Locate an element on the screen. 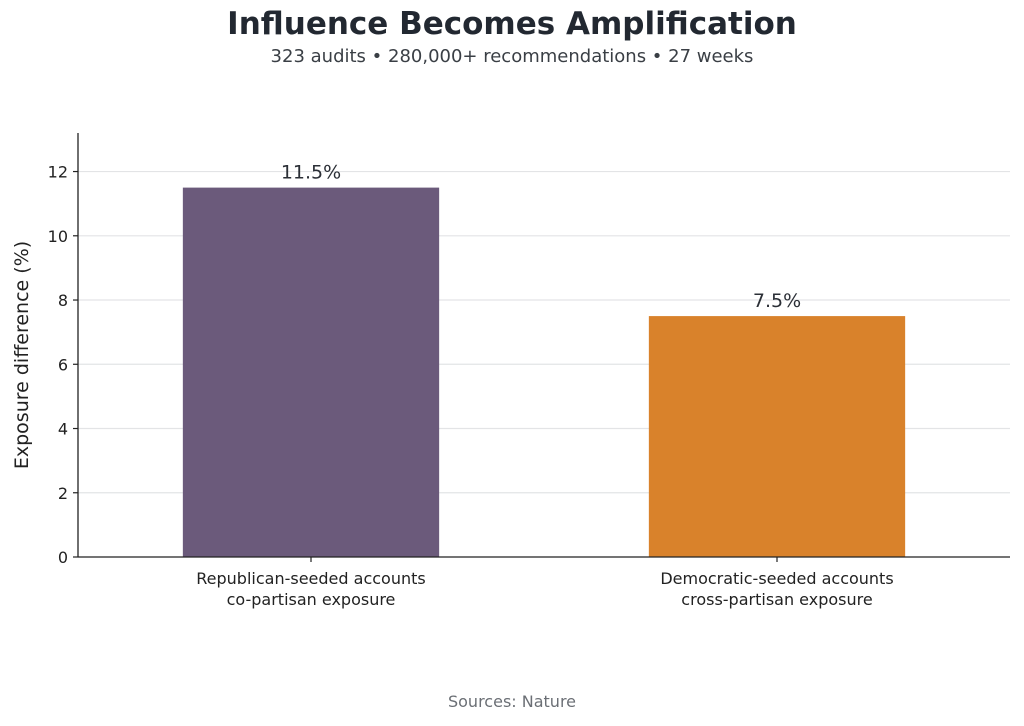 The height and width of the screenshot is (726, 1024). bar-republican is located at coordinates (311, 372).